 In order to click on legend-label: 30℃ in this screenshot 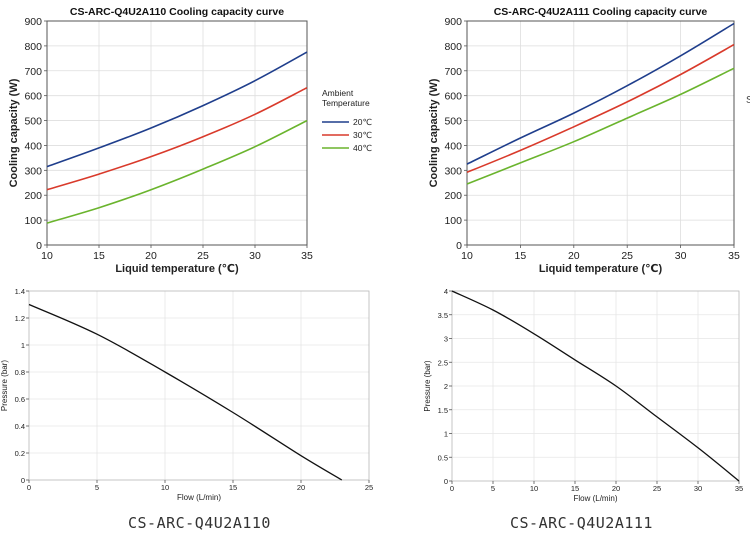, I will do `click(362, 135)`.